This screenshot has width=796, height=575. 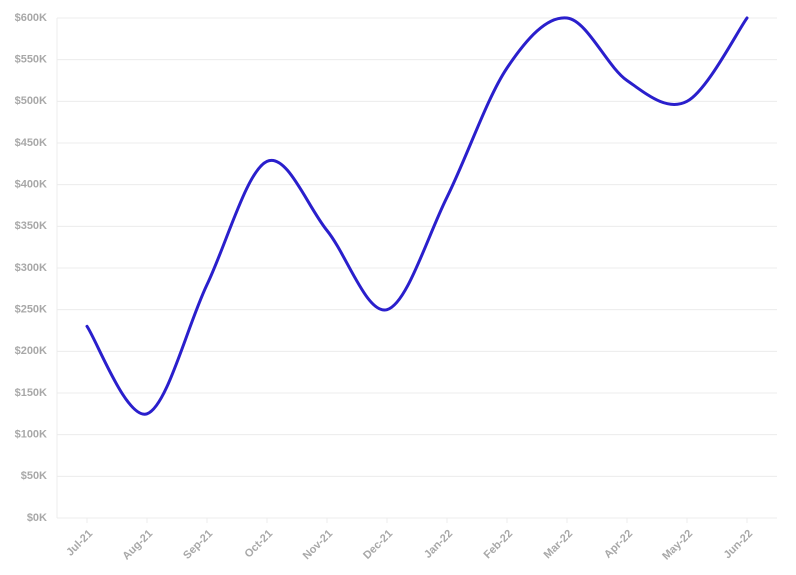 What do you see at coordinates (31, 351) in the screenshot?
I see `y-tick-label: $200K` at bounding box center [31, 351].